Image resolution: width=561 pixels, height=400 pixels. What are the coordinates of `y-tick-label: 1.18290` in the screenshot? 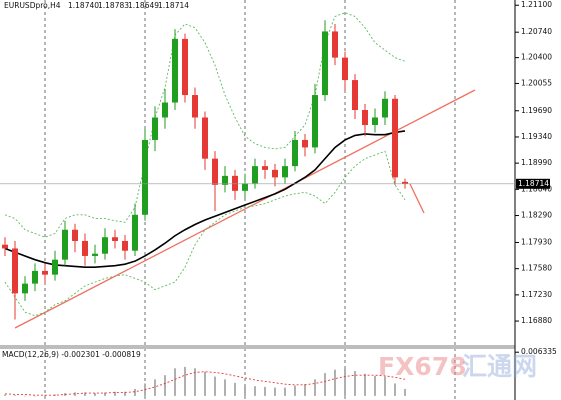 It's located at (536, 215).